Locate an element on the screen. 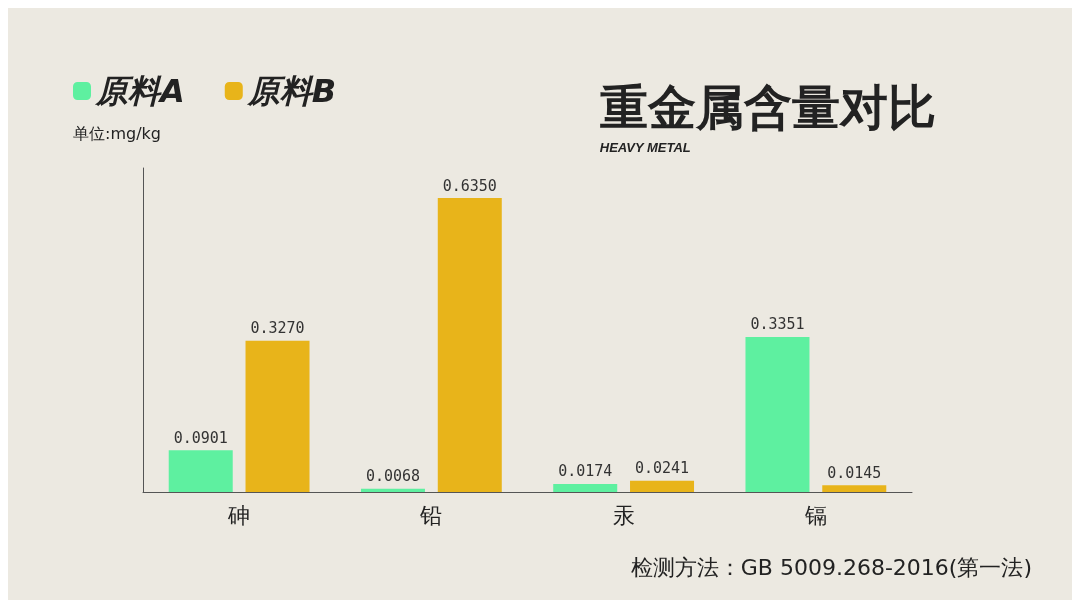 The height and width of the screenshot is (608, 1080). y-axis-title: 单位:mg/kg is located at coordinates (117, 133).